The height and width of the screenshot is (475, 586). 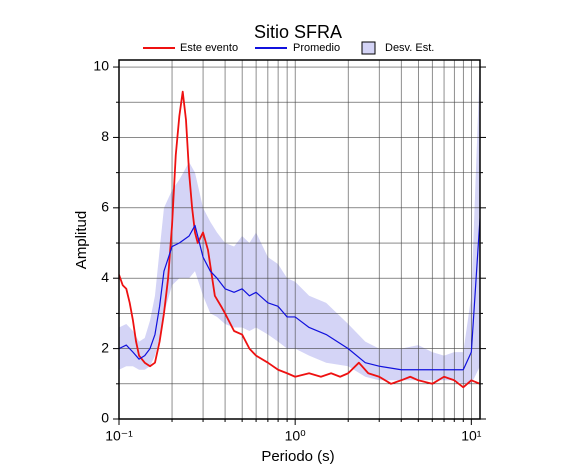 What do you see at coordinates (288, 48) in the screenshot?
I see `legend: Este evento Promedio Desv. Est.` at bounding box center [288, 48].